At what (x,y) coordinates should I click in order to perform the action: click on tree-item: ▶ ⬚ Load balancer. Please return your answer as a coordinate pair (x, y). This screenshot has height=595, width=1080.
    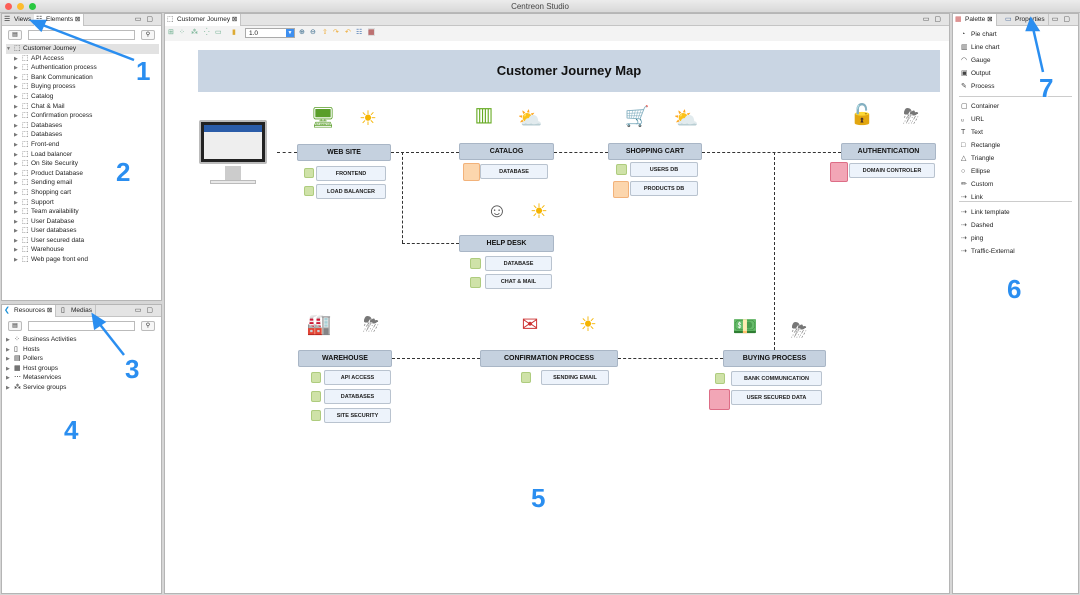
    Looking at the image, I should click on (82, 155).